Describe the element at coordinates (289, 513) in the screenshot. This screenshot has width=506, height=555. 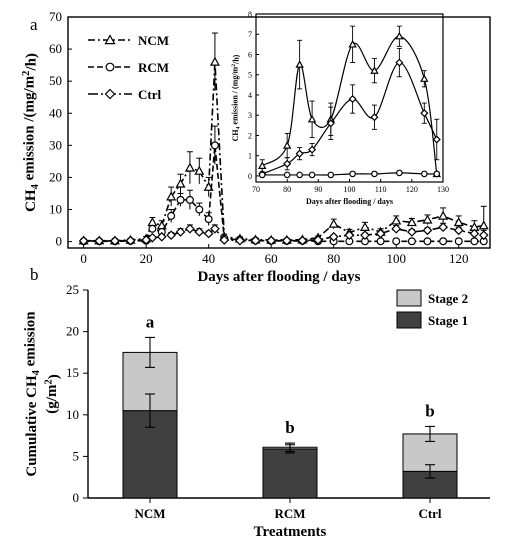
I see `category-label-rcm: RCM` at that location.